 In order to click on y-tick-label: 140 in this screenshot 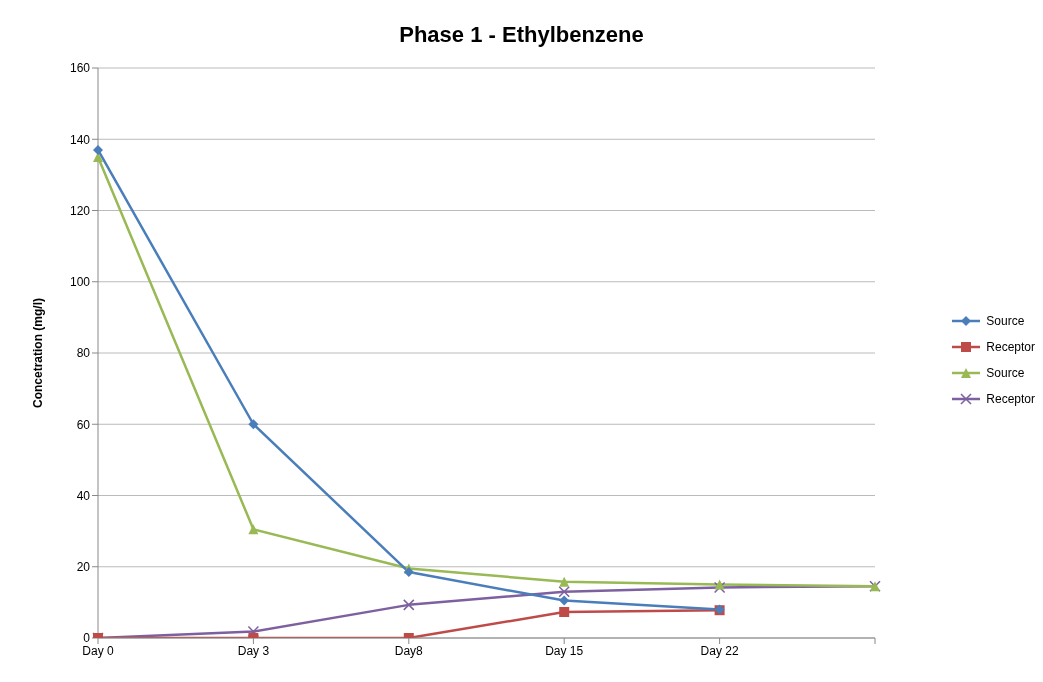, I will do `click(80, 139)`.